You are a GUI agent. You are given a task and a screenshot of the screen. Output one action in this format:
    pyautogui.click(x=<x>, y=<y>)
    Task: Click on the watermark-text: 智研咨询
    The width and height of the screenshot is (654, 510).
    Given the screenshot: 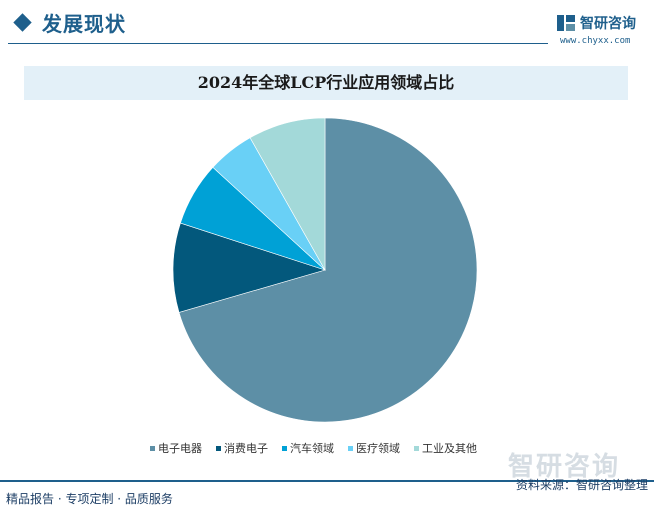 What is the action you would take?
    pyautogui.click(x=564, y=467)
    